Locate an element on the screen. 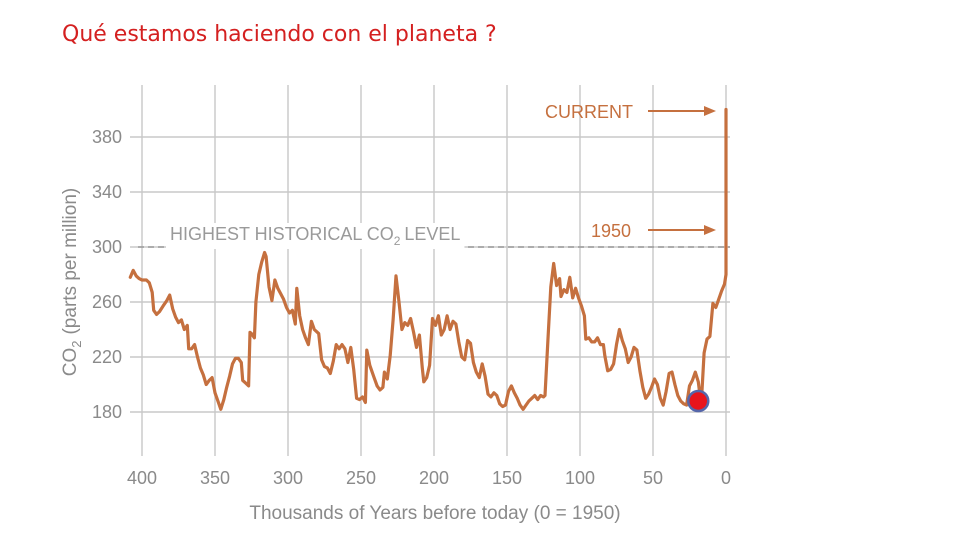 This screenshot has height=540, width=960. current-position-marker-layer is located at coordinates (698, 401).